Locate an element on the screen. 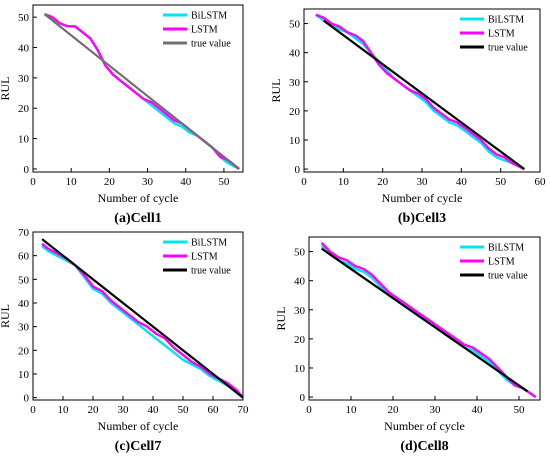  y-tick-label: 70 is located at coordinates (24, 233).